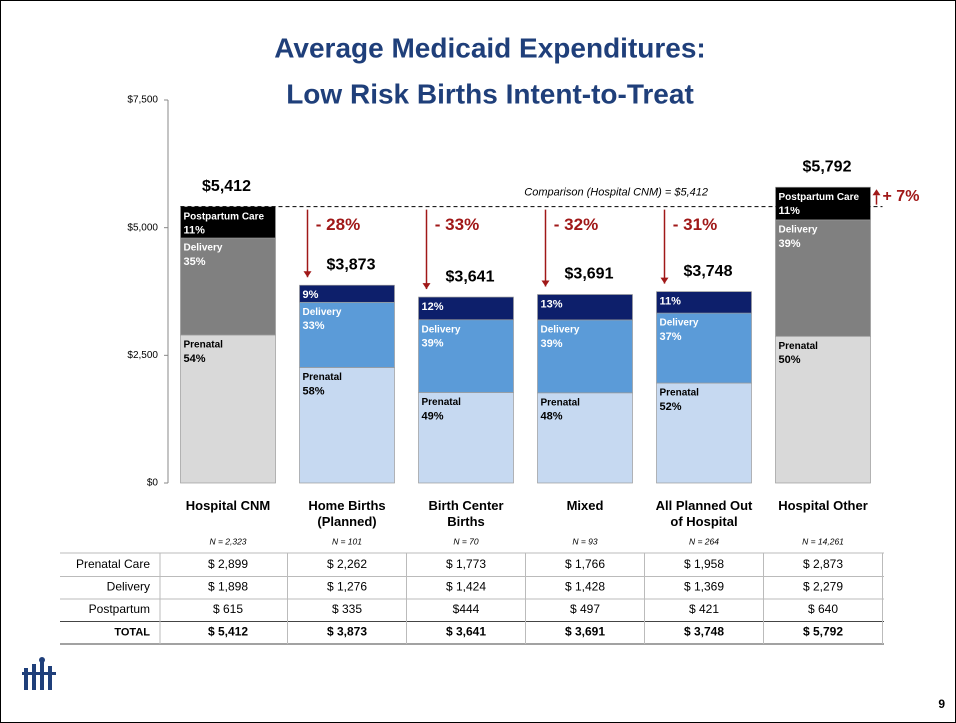 The height and width of the screenshot is (723, 956). What do you see at coordinates (142, 100) in the screenshot?
I see `y-tick-label: $7,500` at bounding box center [142, 100].